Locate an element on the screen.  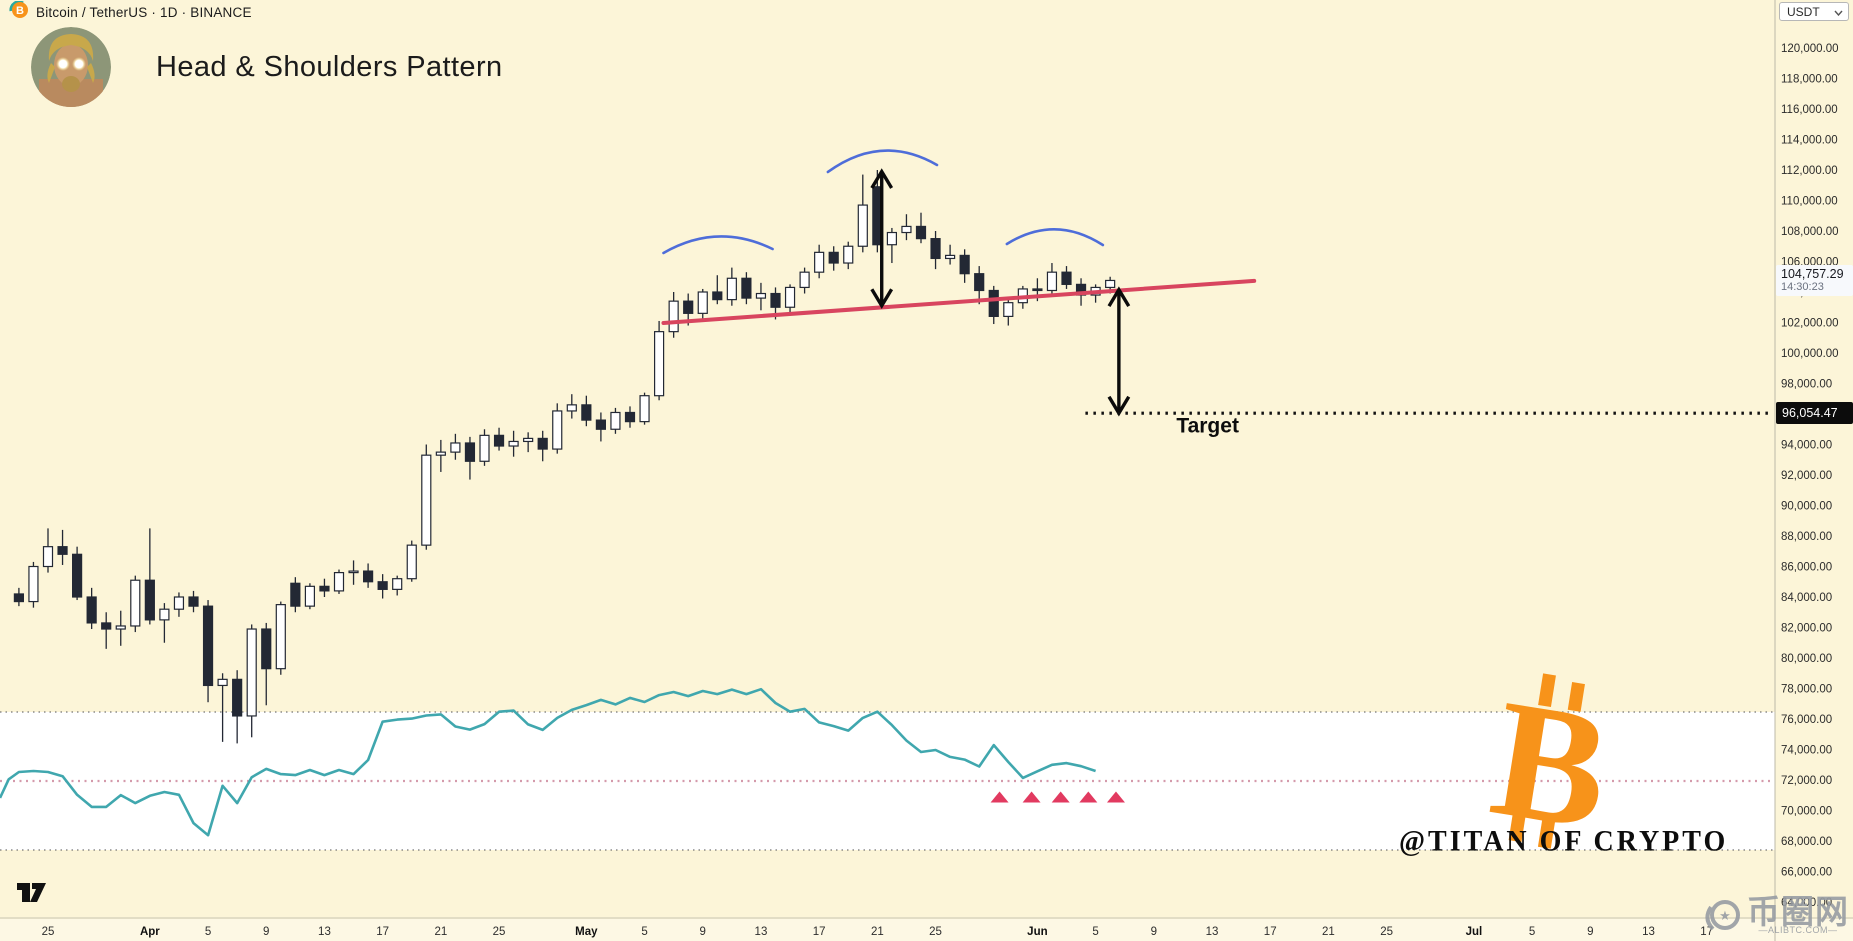
page-title: Head & Shoulders Pattern is located at coordinates (329, 66).